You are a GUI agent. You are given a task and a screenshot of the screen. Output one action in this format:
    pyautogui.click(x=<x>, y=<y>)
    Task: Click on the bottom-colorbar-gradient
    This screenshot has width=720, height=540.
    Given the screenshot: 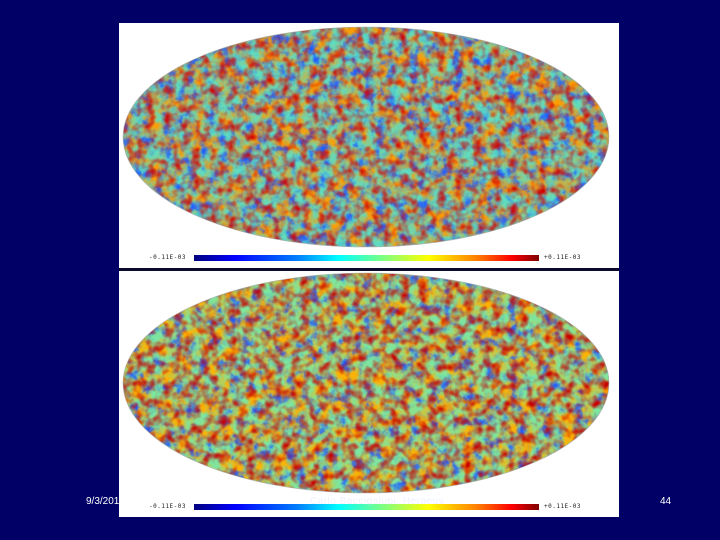 What is the action you would take?
    pyautogui.click(x=366, y=507)
    